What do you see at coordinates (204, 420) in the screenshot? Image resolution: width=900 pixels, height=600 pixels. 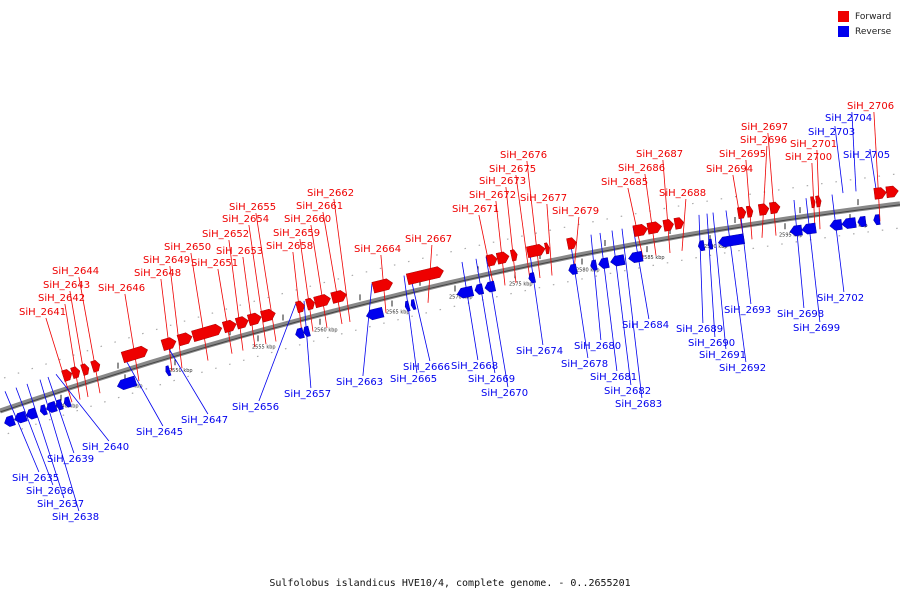 I see `gene-label: SiH_2647` at bounding box center [204, 420].